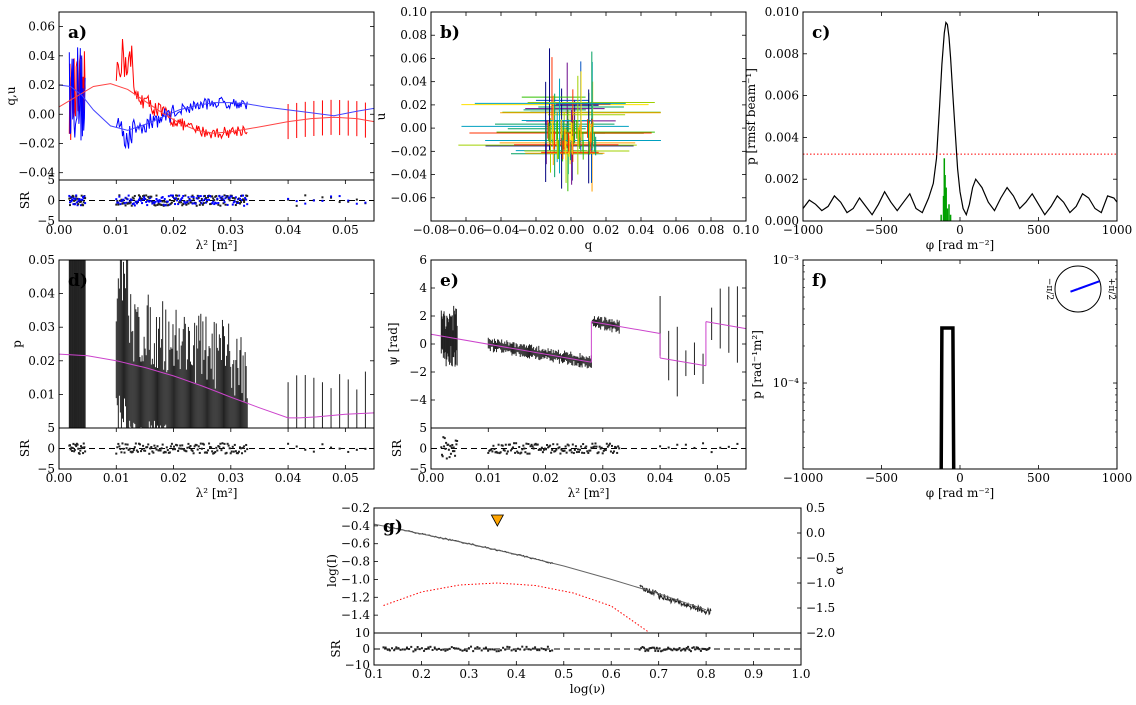 Image resolution: width=1136 pixels, height=705 pixels. I want to click on x-tick-label-b: −0.04, so click(501, 230).